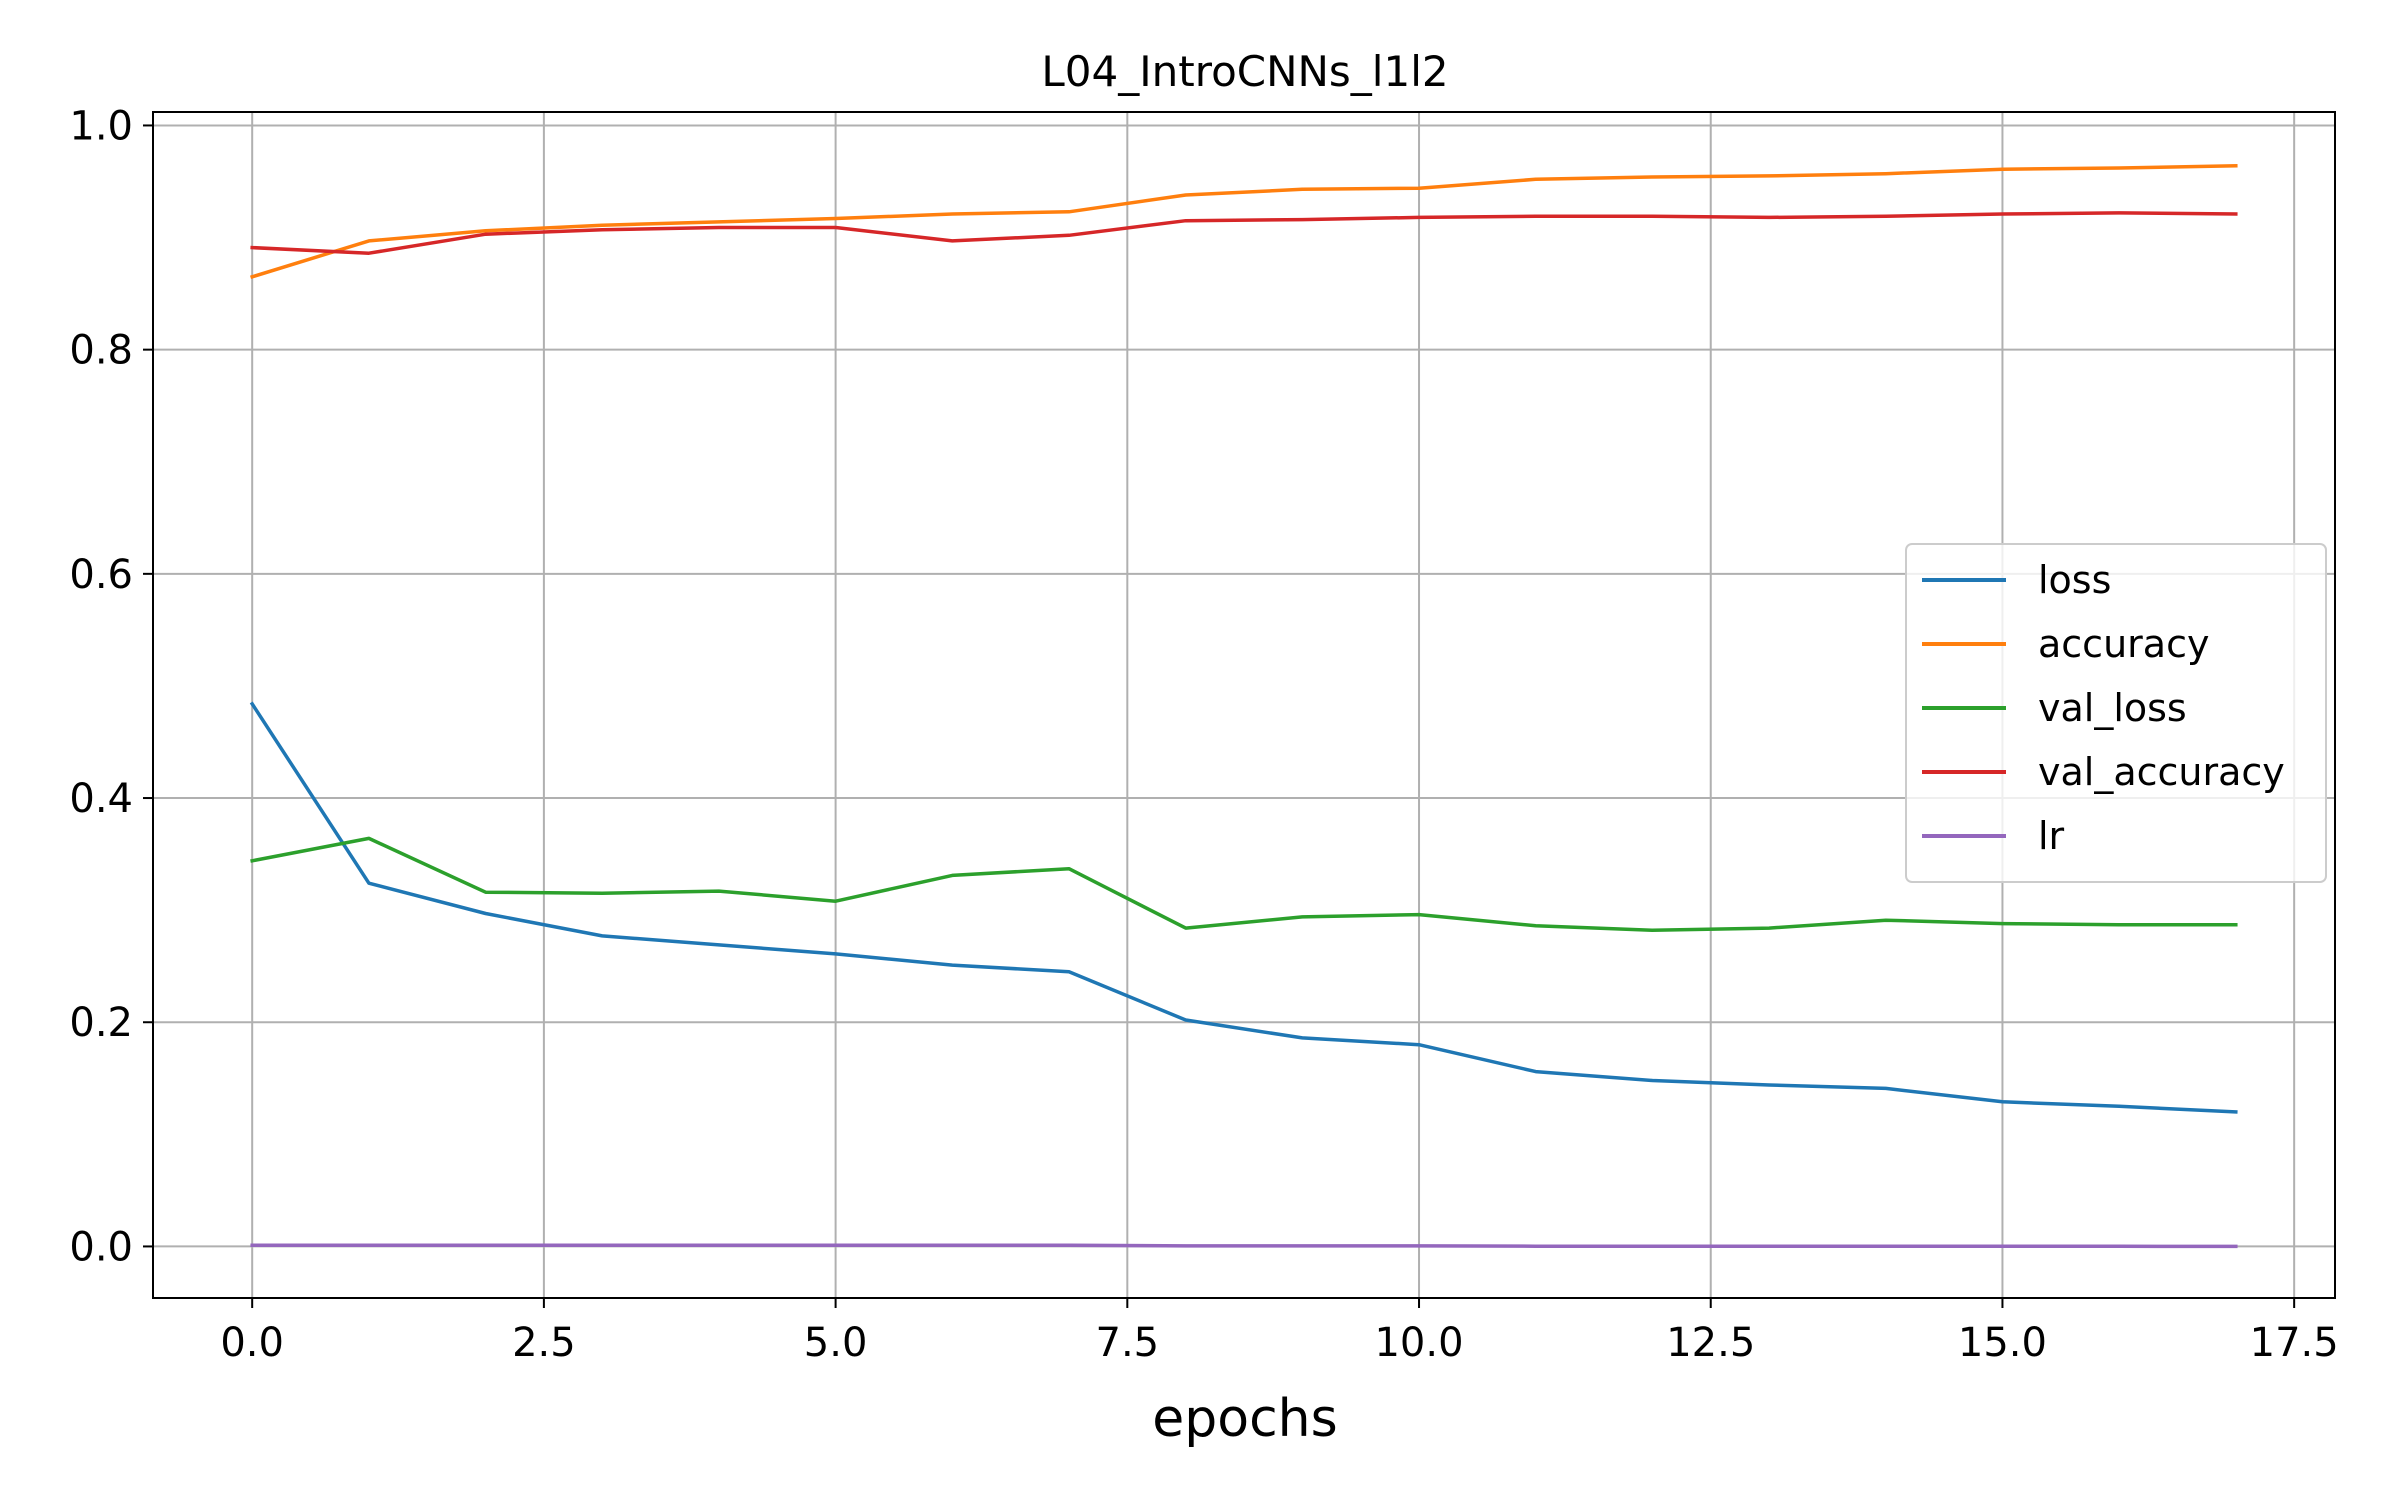 This screenshot has height=1500, width=2400. What do you see at coordinates (1128, 1343) in the screenshot?
I see `x-tick-label: 7.5` at bounding box center [1128, 1343].